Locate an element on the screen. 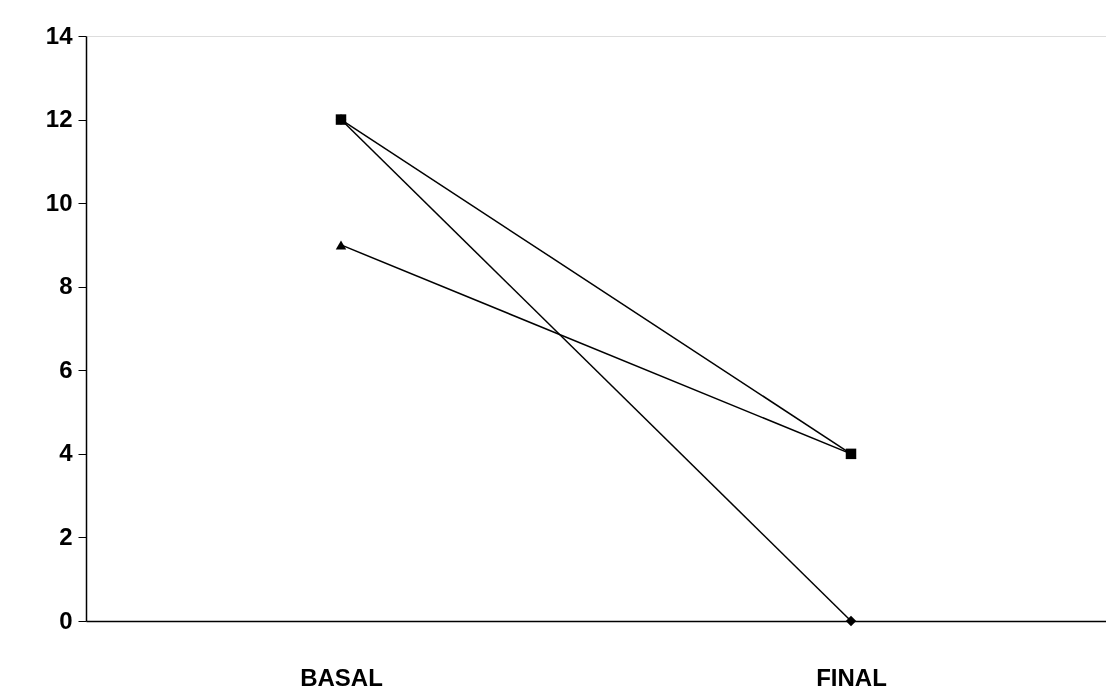  y-tick-label: 8 is located at coordinates (66, 286).